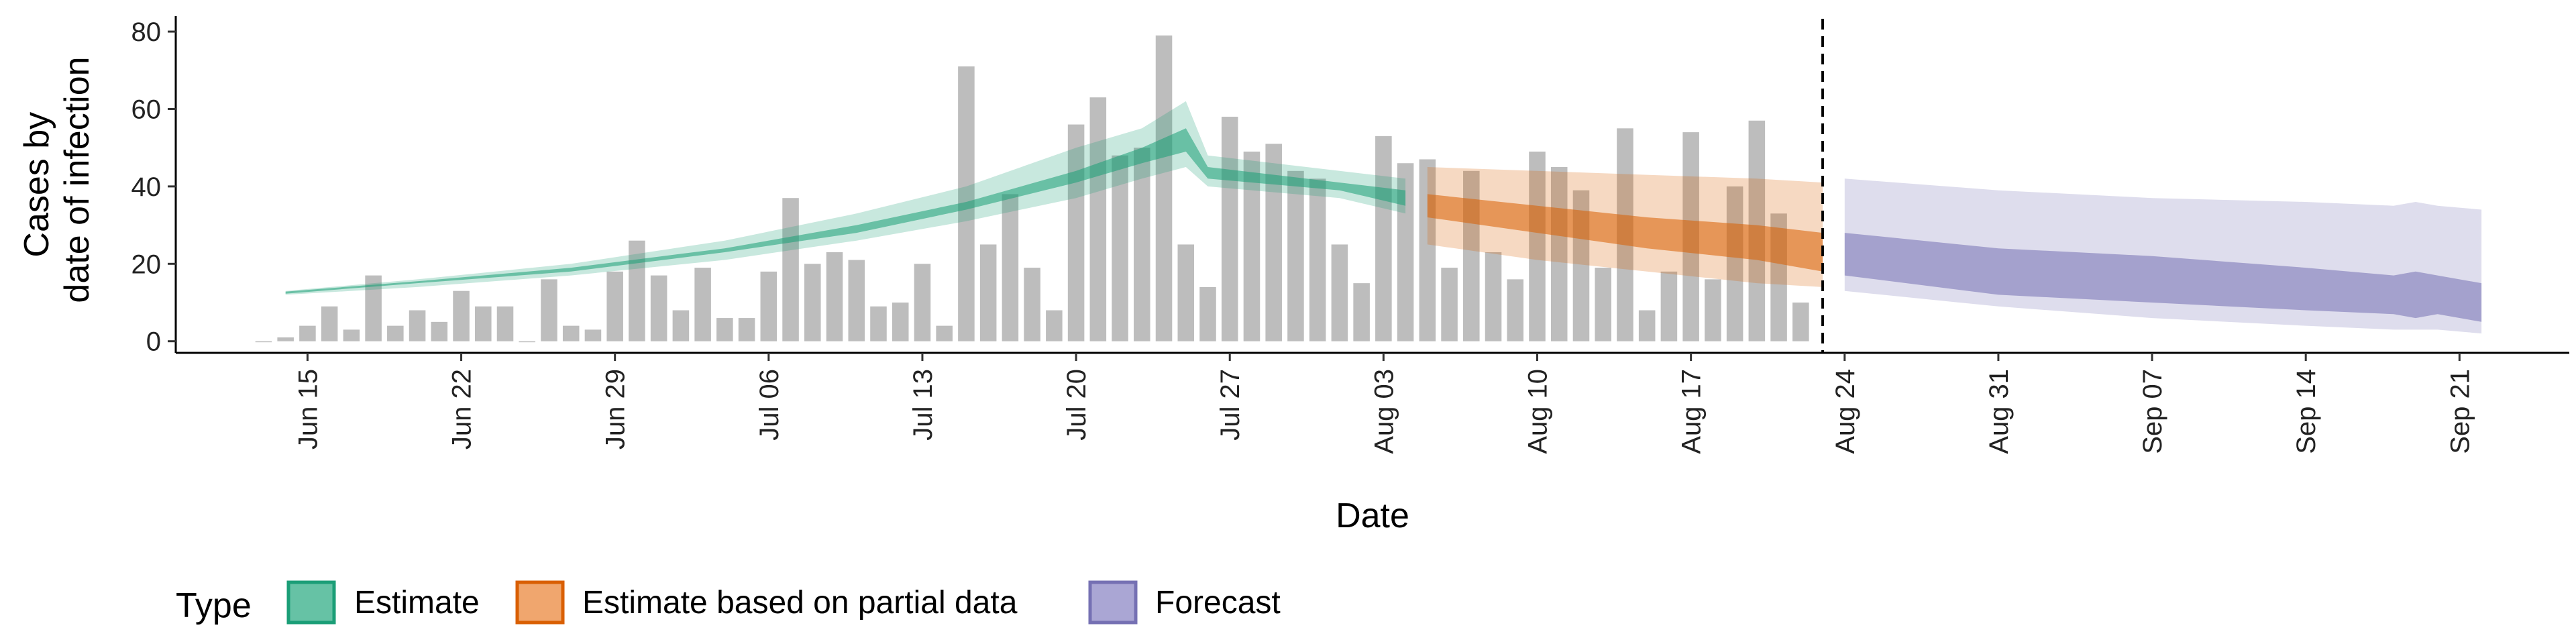 This screenshot has width=2576, height=644. Describe the element at coordinates (1218, 603) in the screenshot. I see `legend-label-forecast: Forecast` at that location.